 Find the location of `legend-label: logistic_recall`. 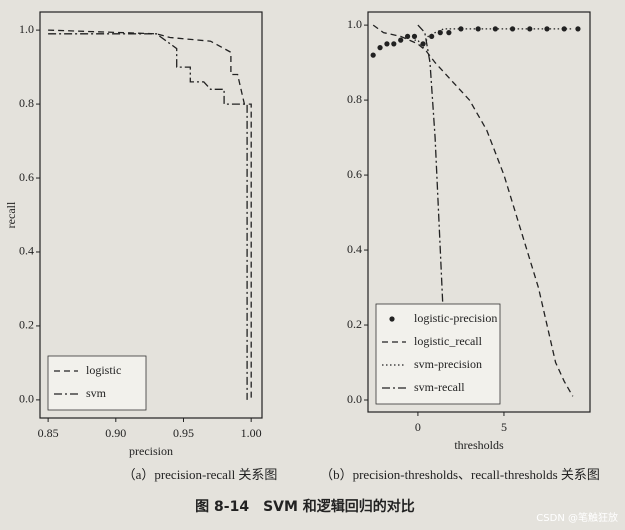

legend-label: logistic_recall is located at coordinates (448, 341).